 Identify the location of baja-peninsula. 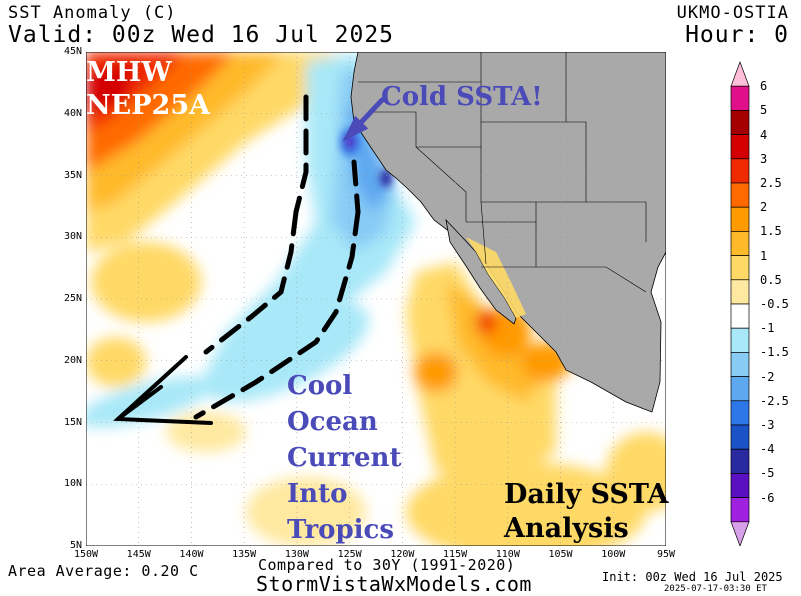
(481, 271).